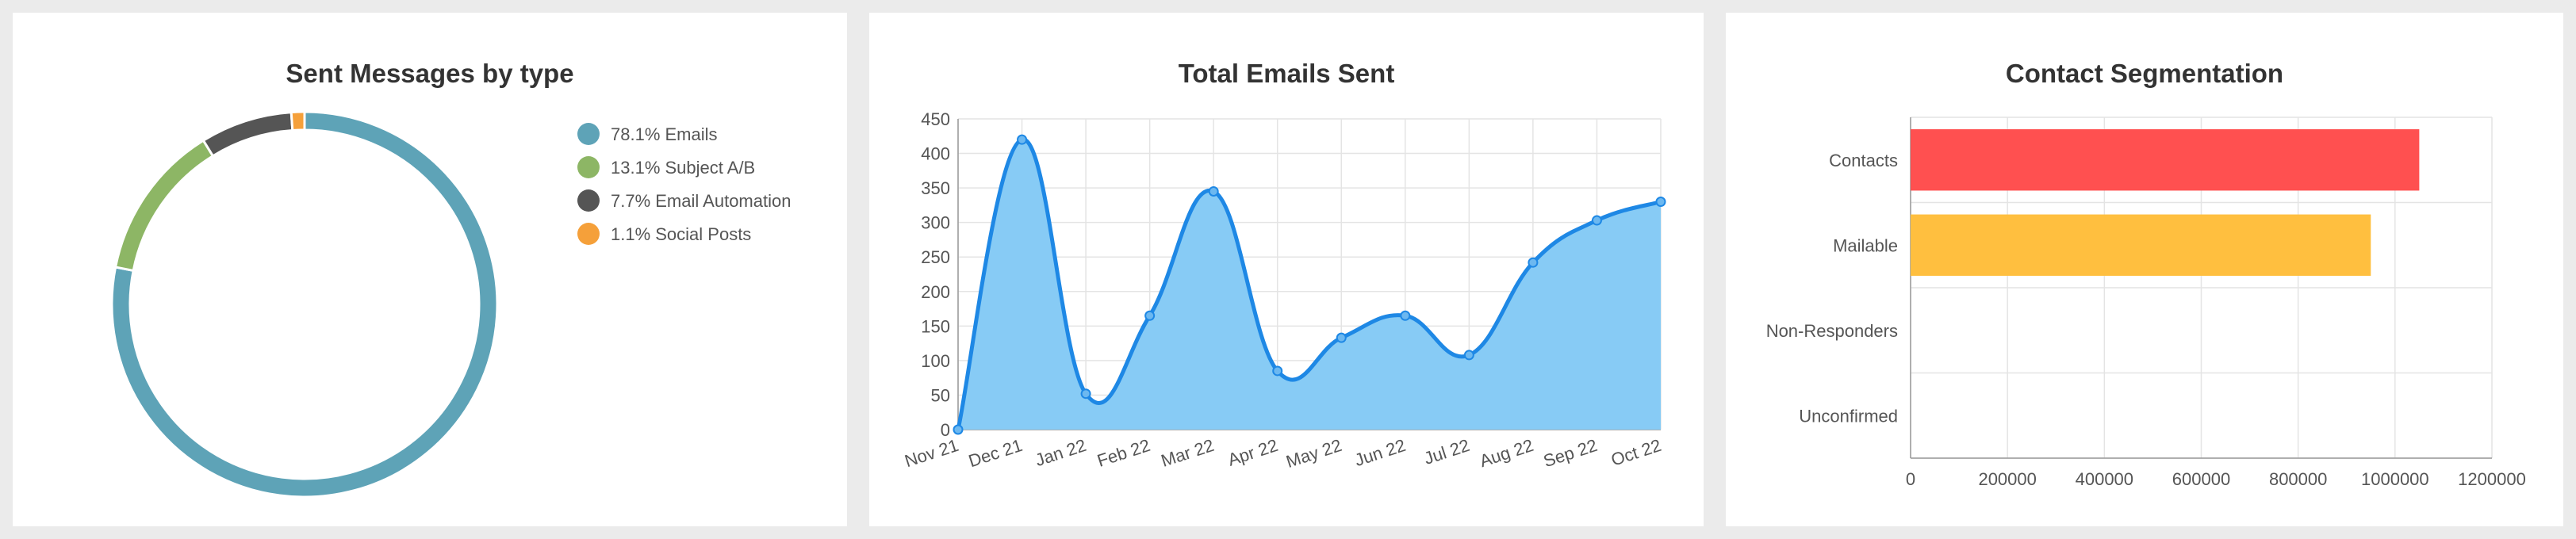  What do you see at coordinates (935, 154) in the screenshot?
I see `y-tick-label: 400` at bounding box center [935, 154].